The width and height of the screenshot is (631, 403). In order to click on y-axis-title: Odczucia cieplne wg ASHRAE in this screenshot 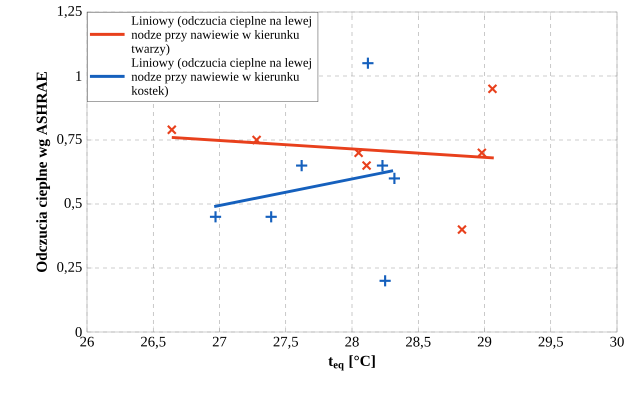, I will do `click(43, 172)`.